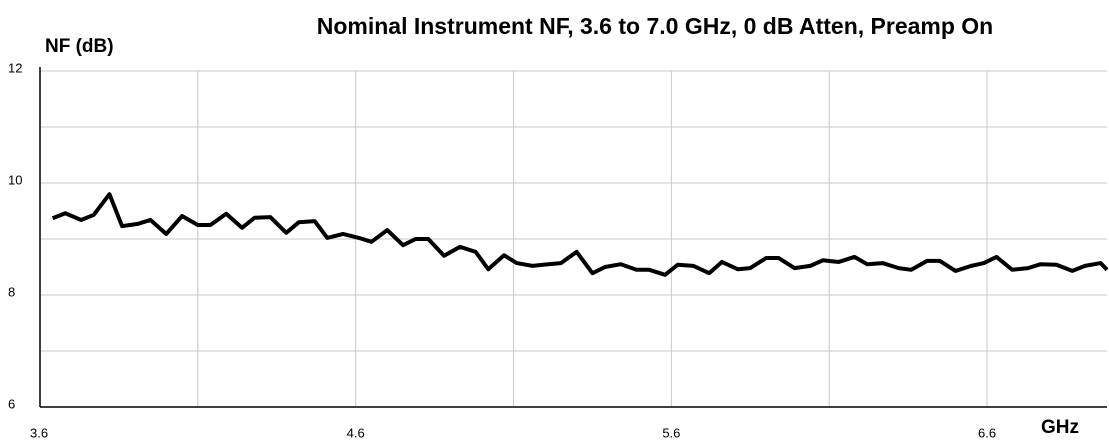 The height and width of the screenshot is (447, 1109). I want to click on y-tick-label: 6, so click(11, 403).